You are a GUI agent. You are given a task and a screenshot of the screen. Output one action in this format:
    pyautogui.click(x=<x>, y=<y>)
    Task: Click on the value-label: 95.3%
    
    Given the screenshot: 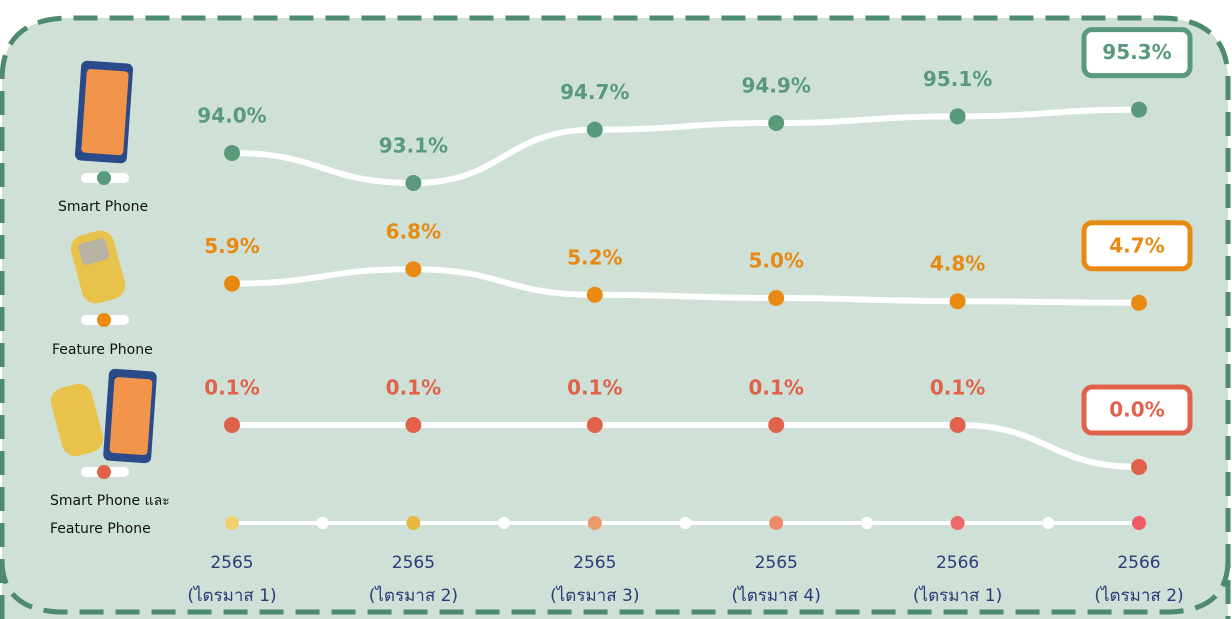 What is the action you would take?
    pyautogui.click(x=1136, y=52)
    